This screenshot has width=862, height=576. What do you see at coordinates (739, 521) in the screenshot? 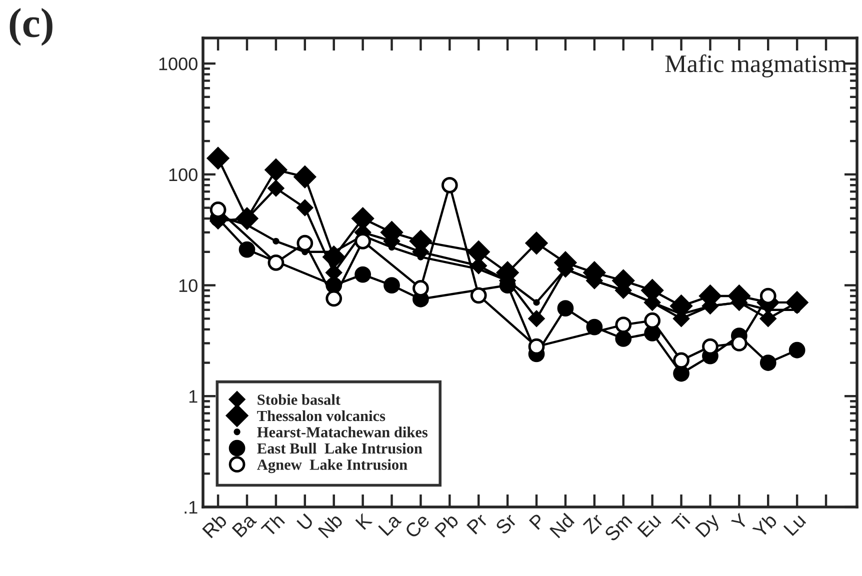
I see `x-tick-label: Y` at bounding box center [739, 521].